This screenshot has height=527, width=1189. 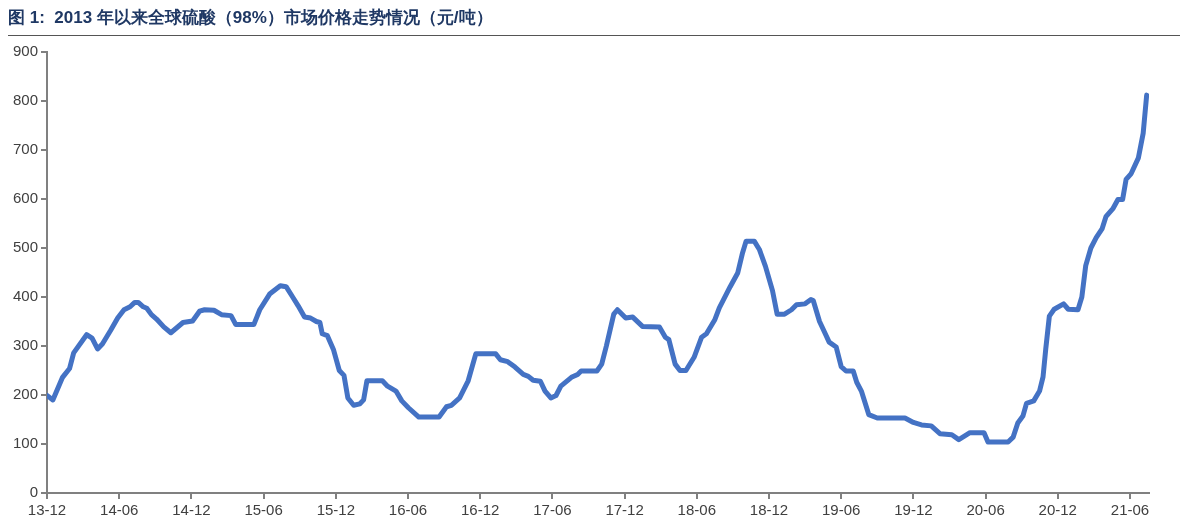 I want to click on x-tick-label: 18-06, so click(x=696, y=510).